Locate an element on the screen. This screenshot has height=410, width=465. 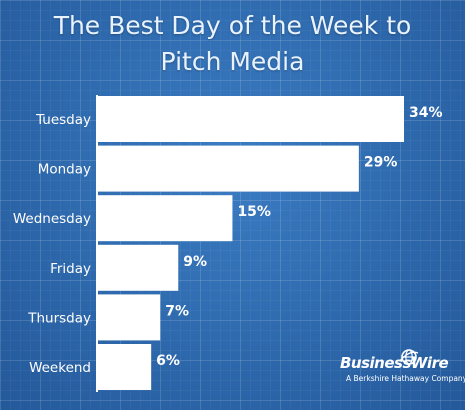
bar-wednesday is located at coordinates (165, 218).